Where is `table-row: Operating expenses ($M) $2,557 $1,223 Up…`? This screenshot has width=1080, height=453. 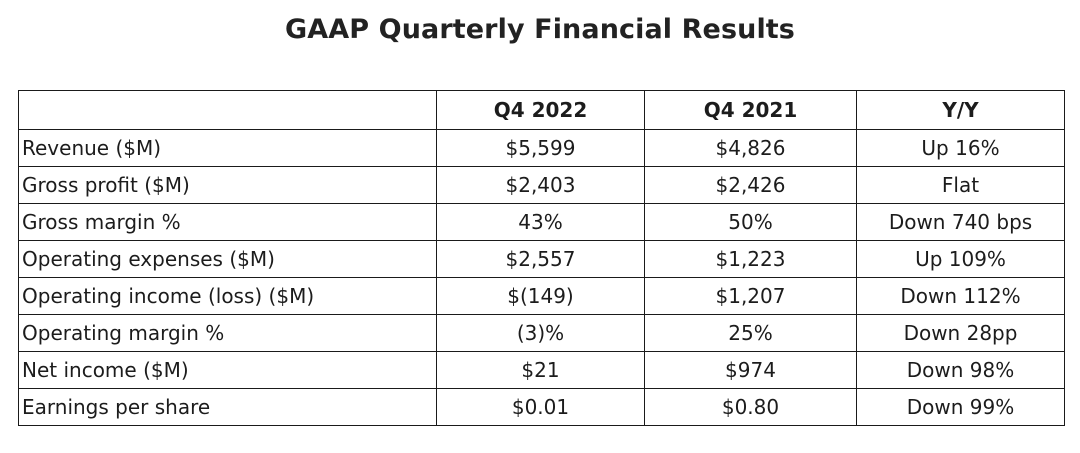
table-row: Operating expenses ($M) $2,557 $1,223 Up… is located at coordinates (541, 259).